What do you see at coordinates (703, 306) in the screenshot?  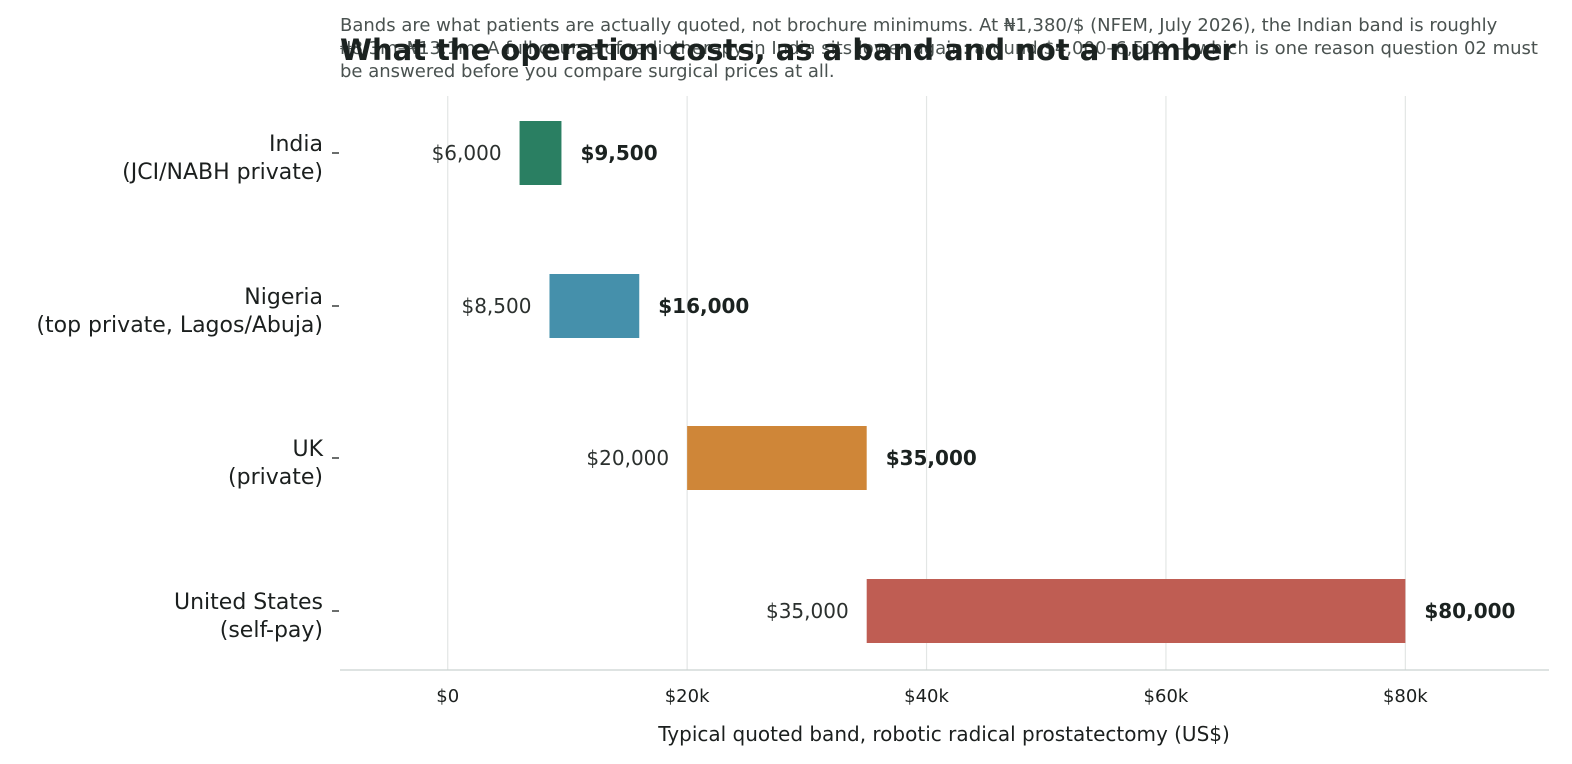 I see `band-high-label: $16,000` at bounding box center [703, 306].